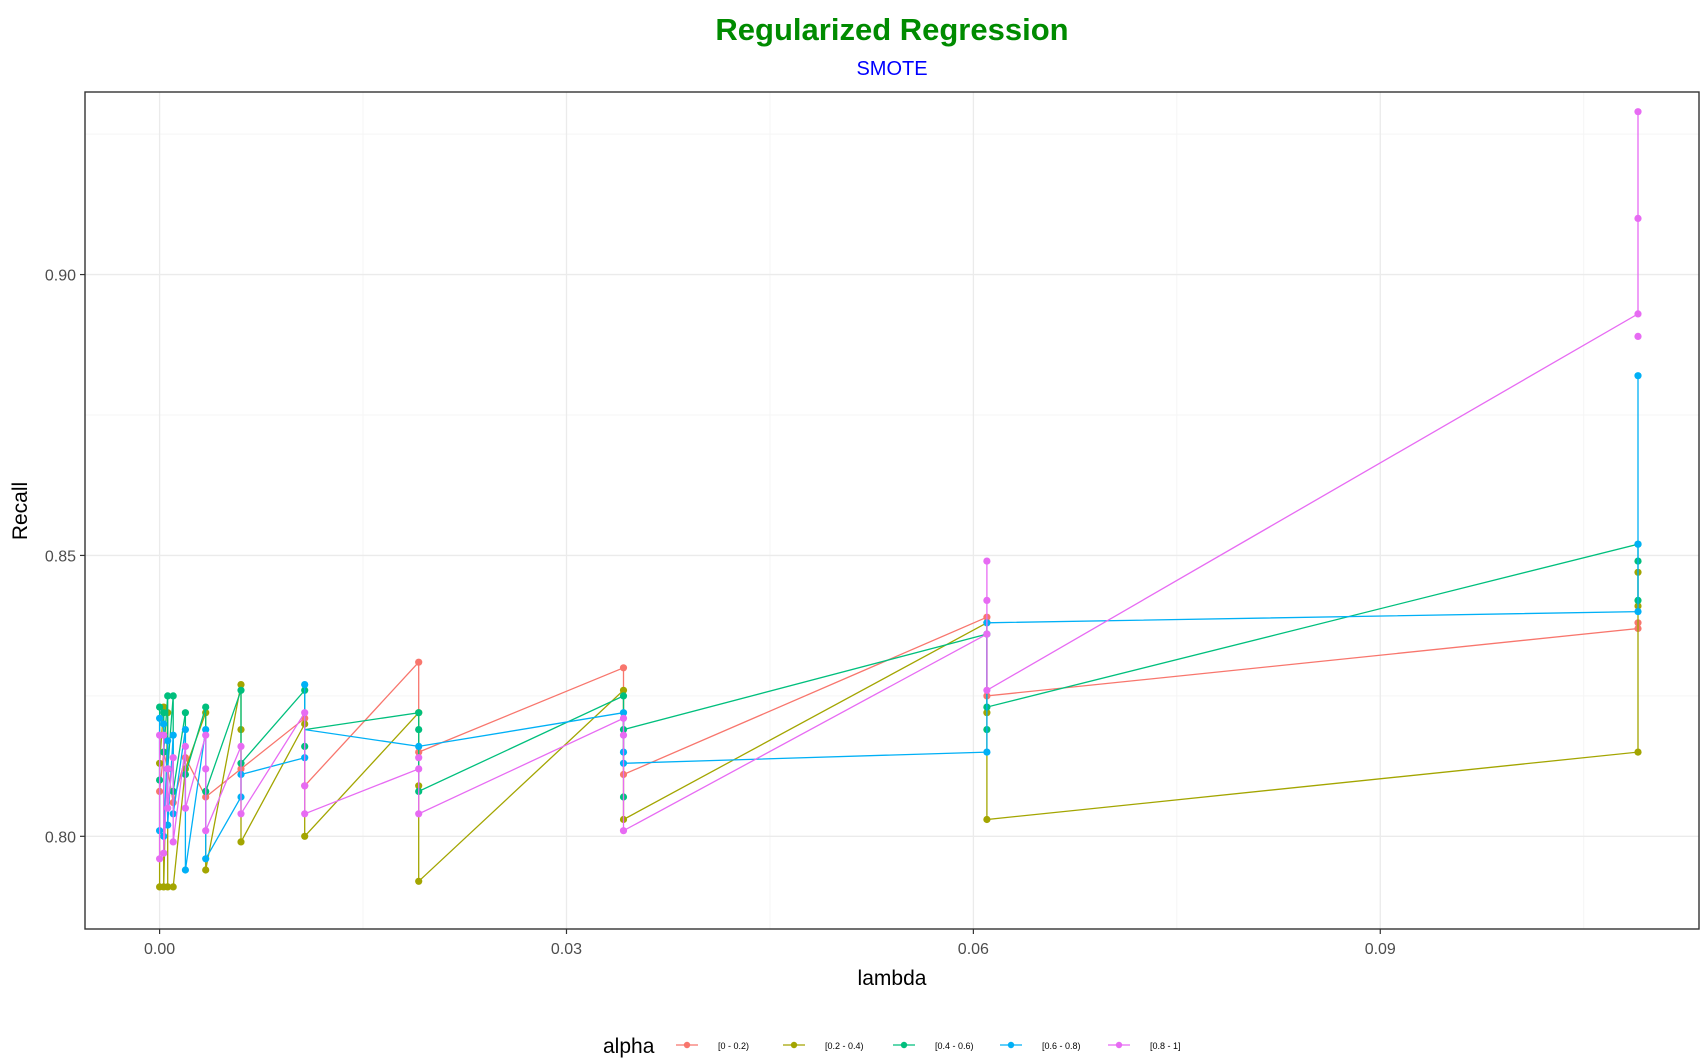  What do you see at coordinates (60, 556) in the screenshot?
I see `y-tick-label: 0.85` at bounding box center [60, 556].